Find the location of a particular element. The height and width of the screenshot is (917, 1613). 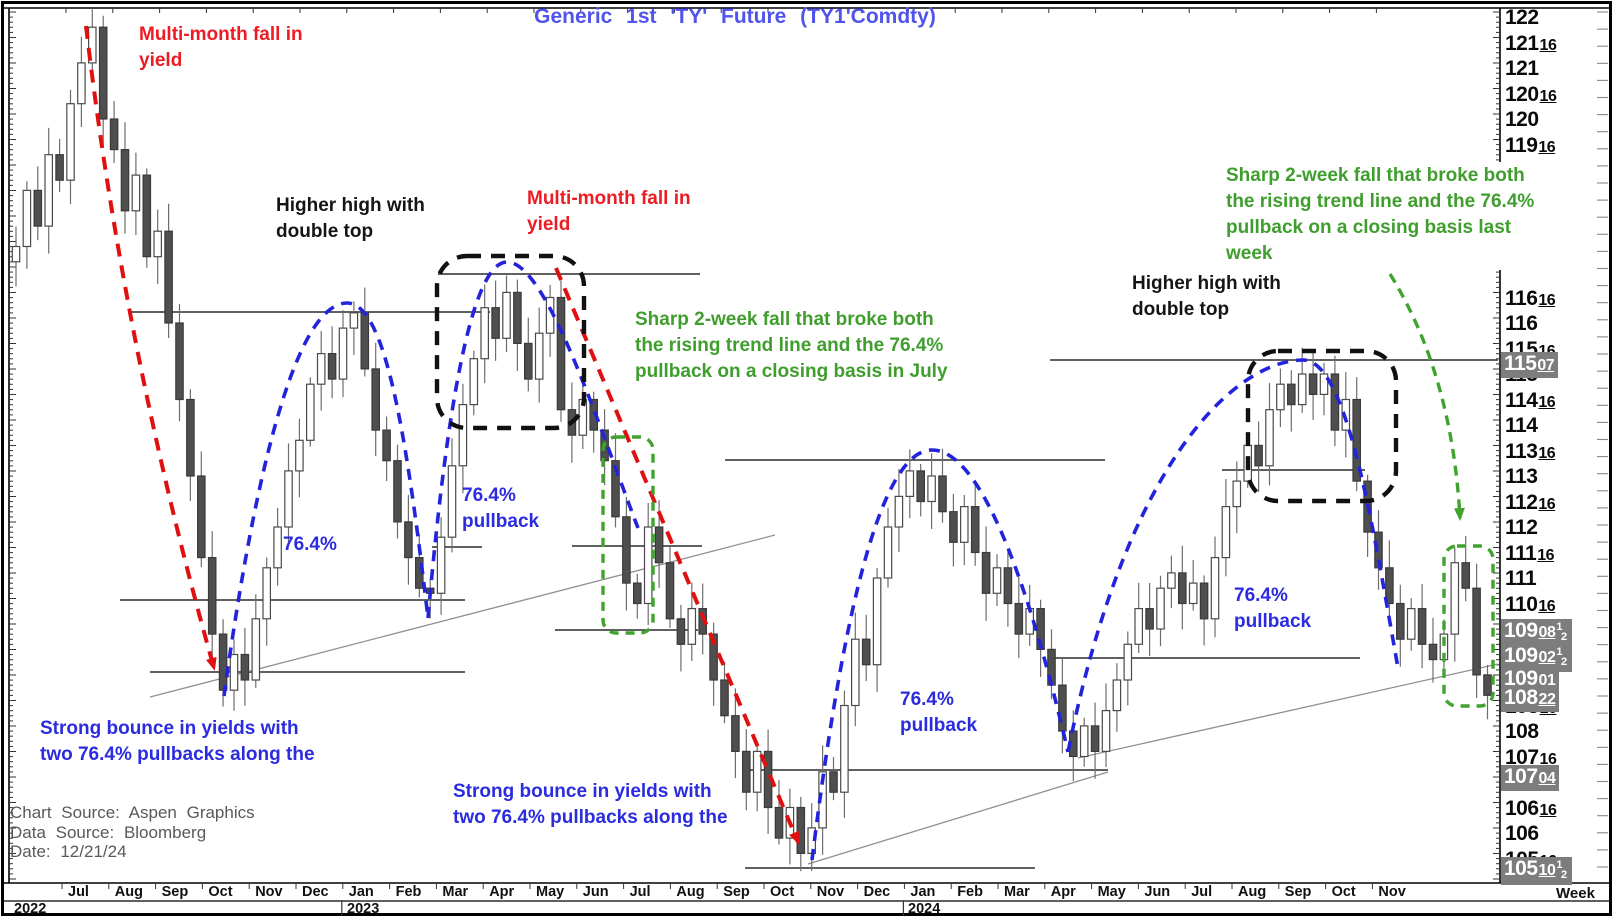

price-tick-label: 10716 is located at coordinates (1531, 757).